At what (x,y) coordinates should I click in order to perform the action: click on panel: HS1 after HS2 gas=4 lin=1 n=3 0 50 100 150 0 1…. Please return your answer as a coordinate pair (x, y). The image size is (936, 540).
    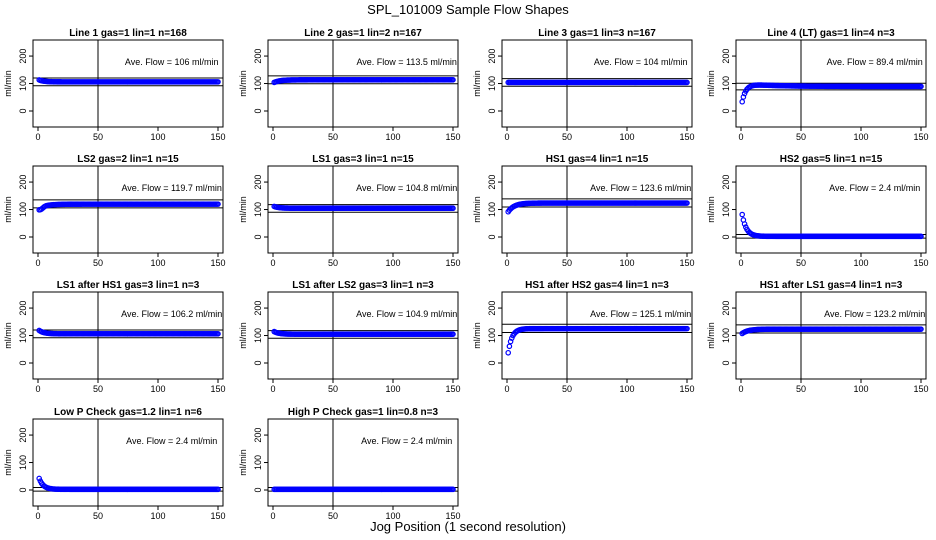
    Looking at the image, I should click on (583, 337).